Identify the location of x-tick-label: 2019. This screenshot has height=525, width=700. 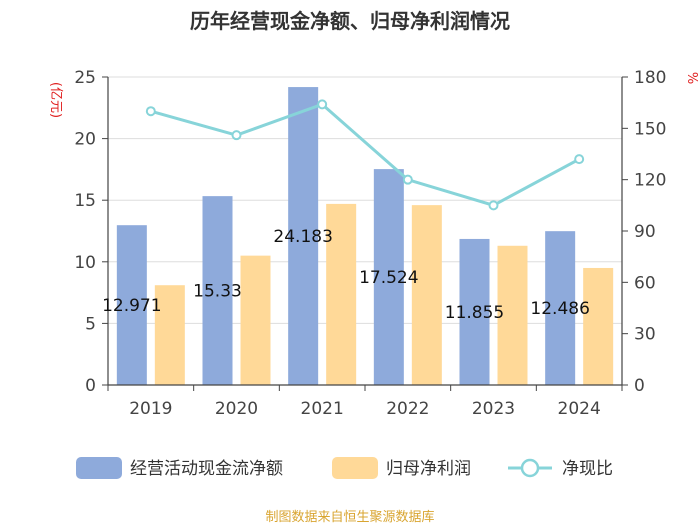
(150, 409).